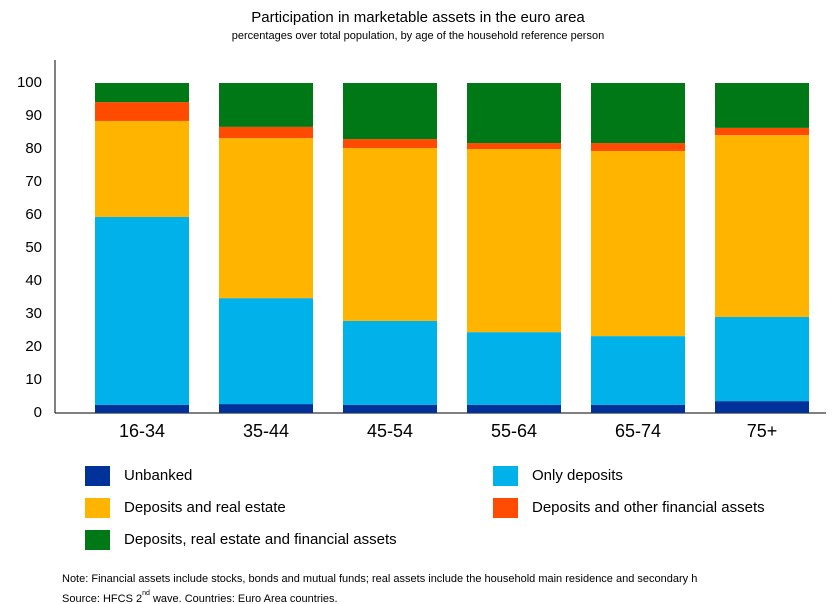 The image size is (837, 604). What do you see at coordinates (205, 507) in the screenshot?
I see `legend-label: Deposits and real estate` at bounding box center [205, 507].